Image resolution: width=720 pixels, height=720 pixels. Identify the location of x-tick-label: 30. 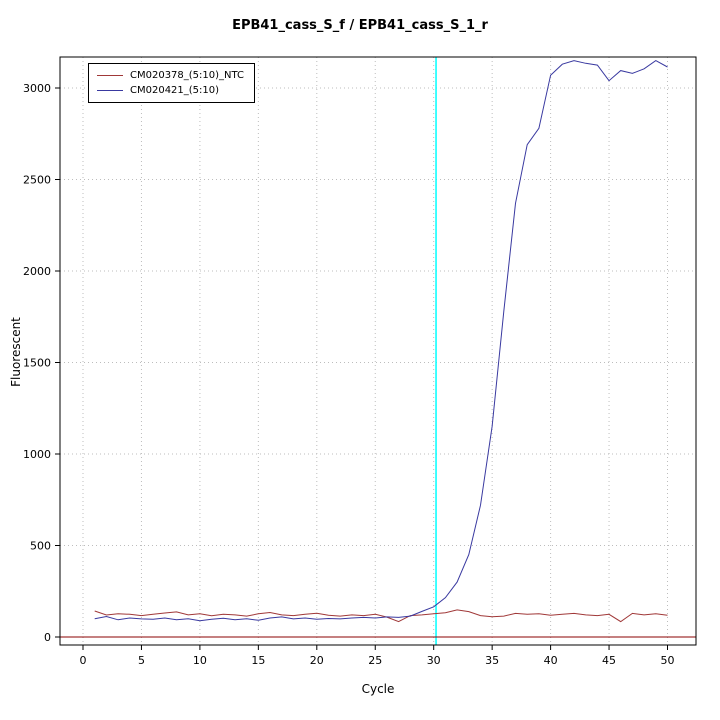
(434, 660).